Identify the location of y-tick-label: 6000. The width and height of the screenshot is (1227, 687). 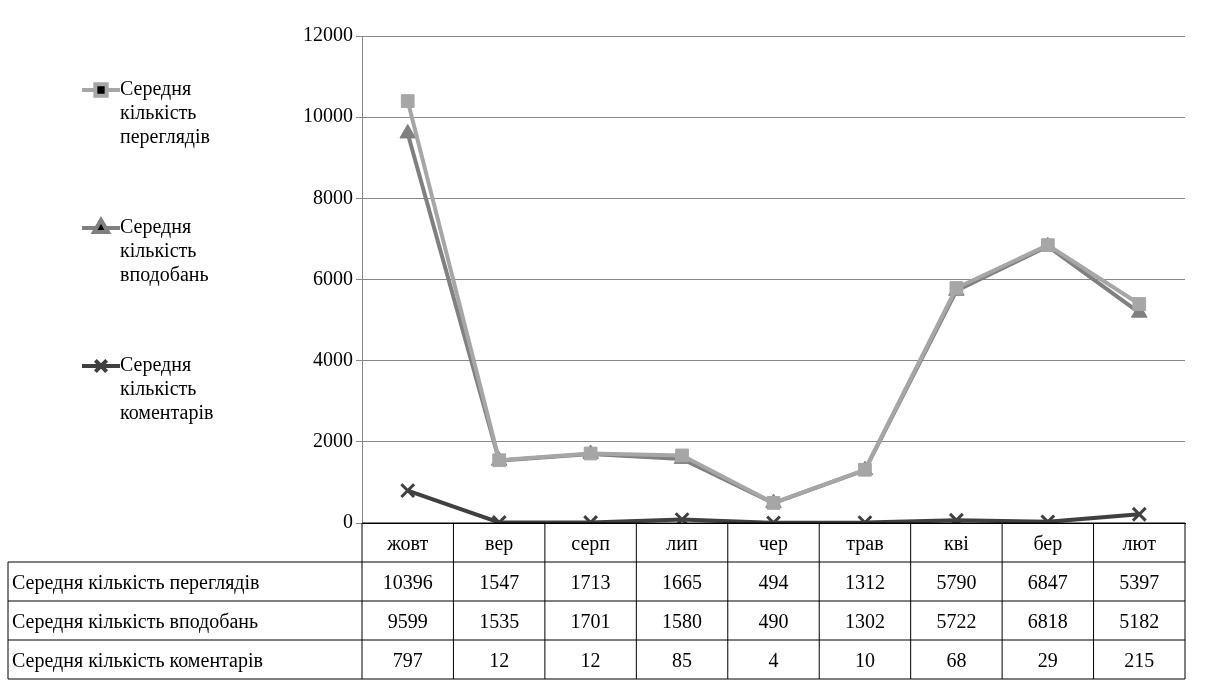
(333, 277).